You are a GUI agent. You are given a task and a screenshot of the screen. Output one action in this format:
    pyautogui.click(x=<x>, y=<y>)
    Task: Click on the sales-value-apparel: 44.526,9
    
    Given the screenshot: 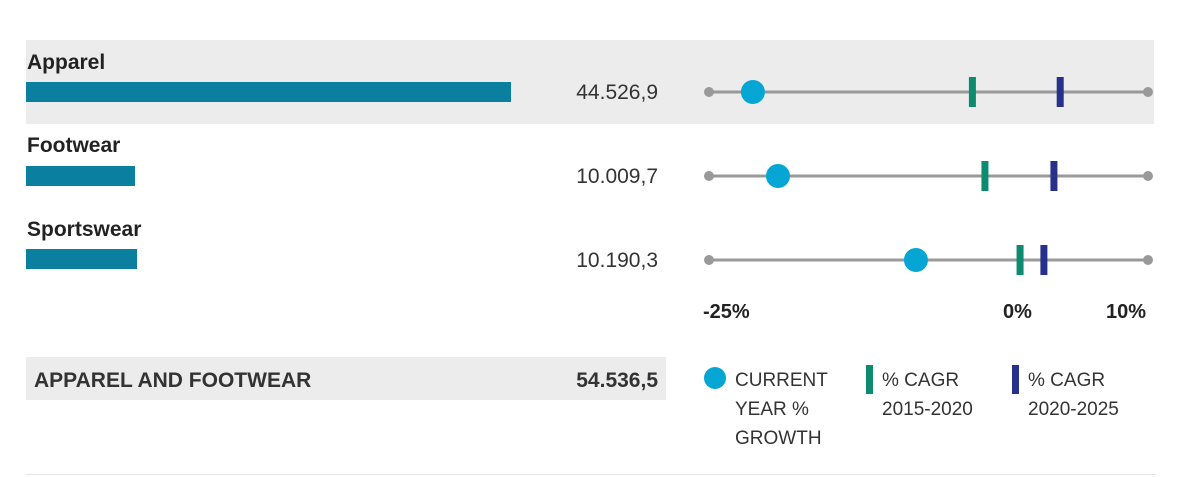 What is the action you would take?
    pyautogui.click(x=617, y=92)
    